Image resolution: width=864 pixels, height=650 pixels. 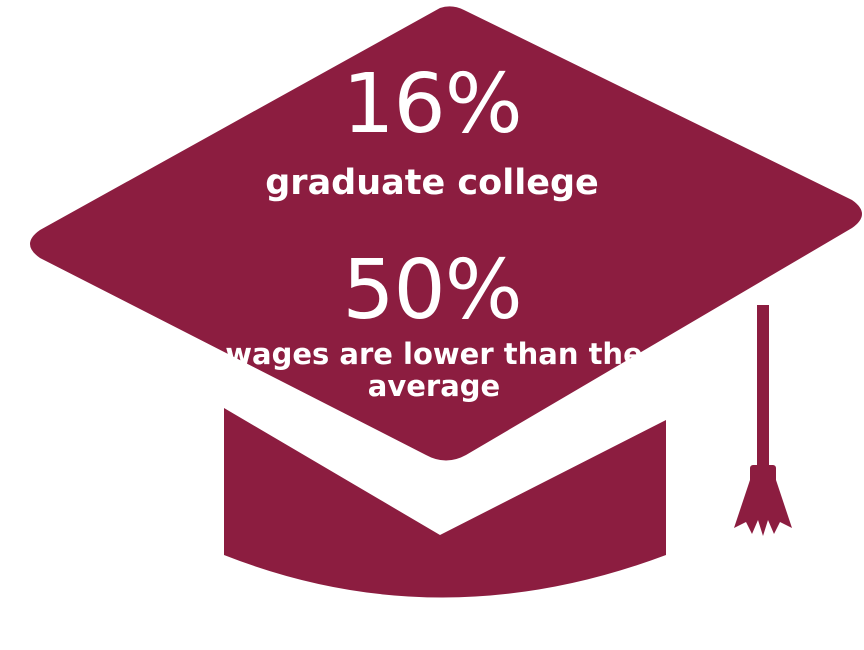 I want to click on stat-label-wages: wages are lower than the average, so click(x=434, y=370).